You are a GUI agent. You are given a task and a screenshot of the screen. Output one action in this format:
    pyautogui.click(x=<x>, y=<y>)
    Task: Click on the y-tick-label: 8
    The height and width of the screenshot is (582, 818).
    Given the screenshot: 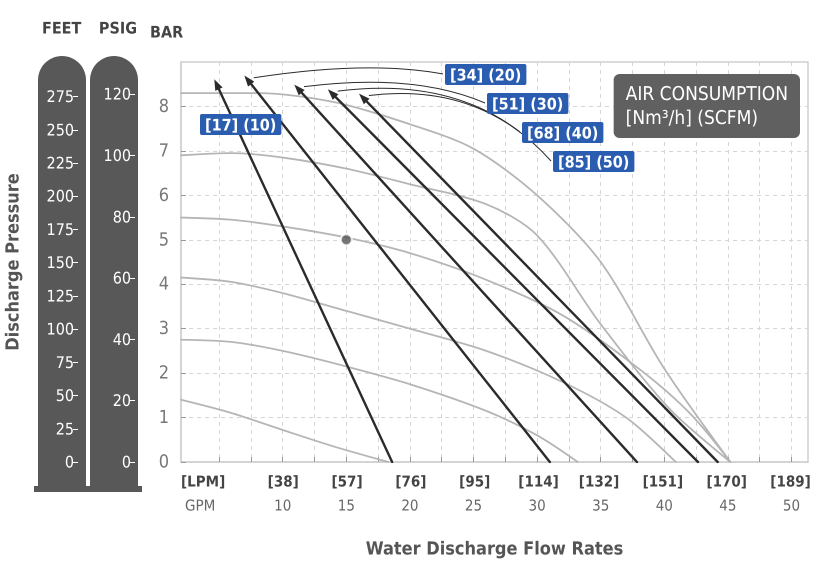 What is the action you would take?
    pyautogui.click(x=163, y=106)
    